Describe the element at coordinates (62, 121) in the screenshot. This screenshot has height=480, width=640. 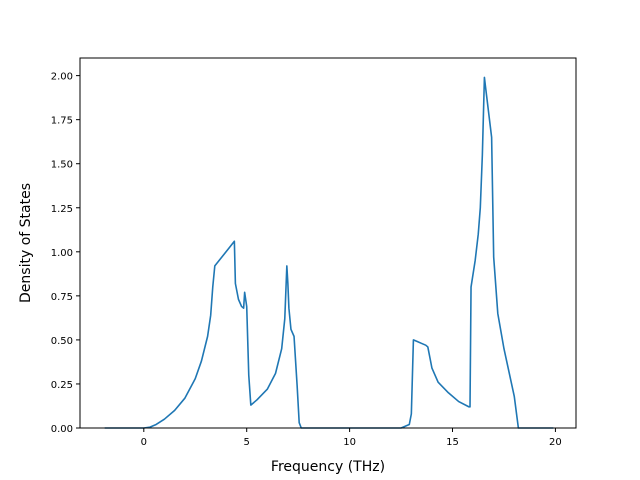
I see `y-tick-label: 1.75` at that location.